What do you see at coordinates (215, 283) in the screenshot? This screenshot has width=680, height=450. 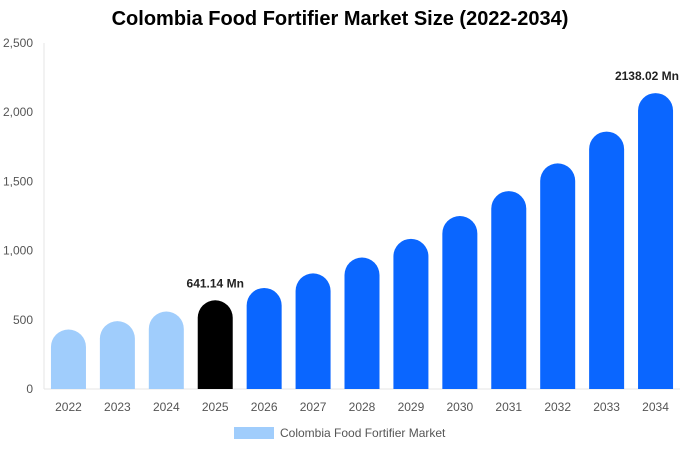 I see `data-label: 641.14 Mn` at bounding box center [215, 283].